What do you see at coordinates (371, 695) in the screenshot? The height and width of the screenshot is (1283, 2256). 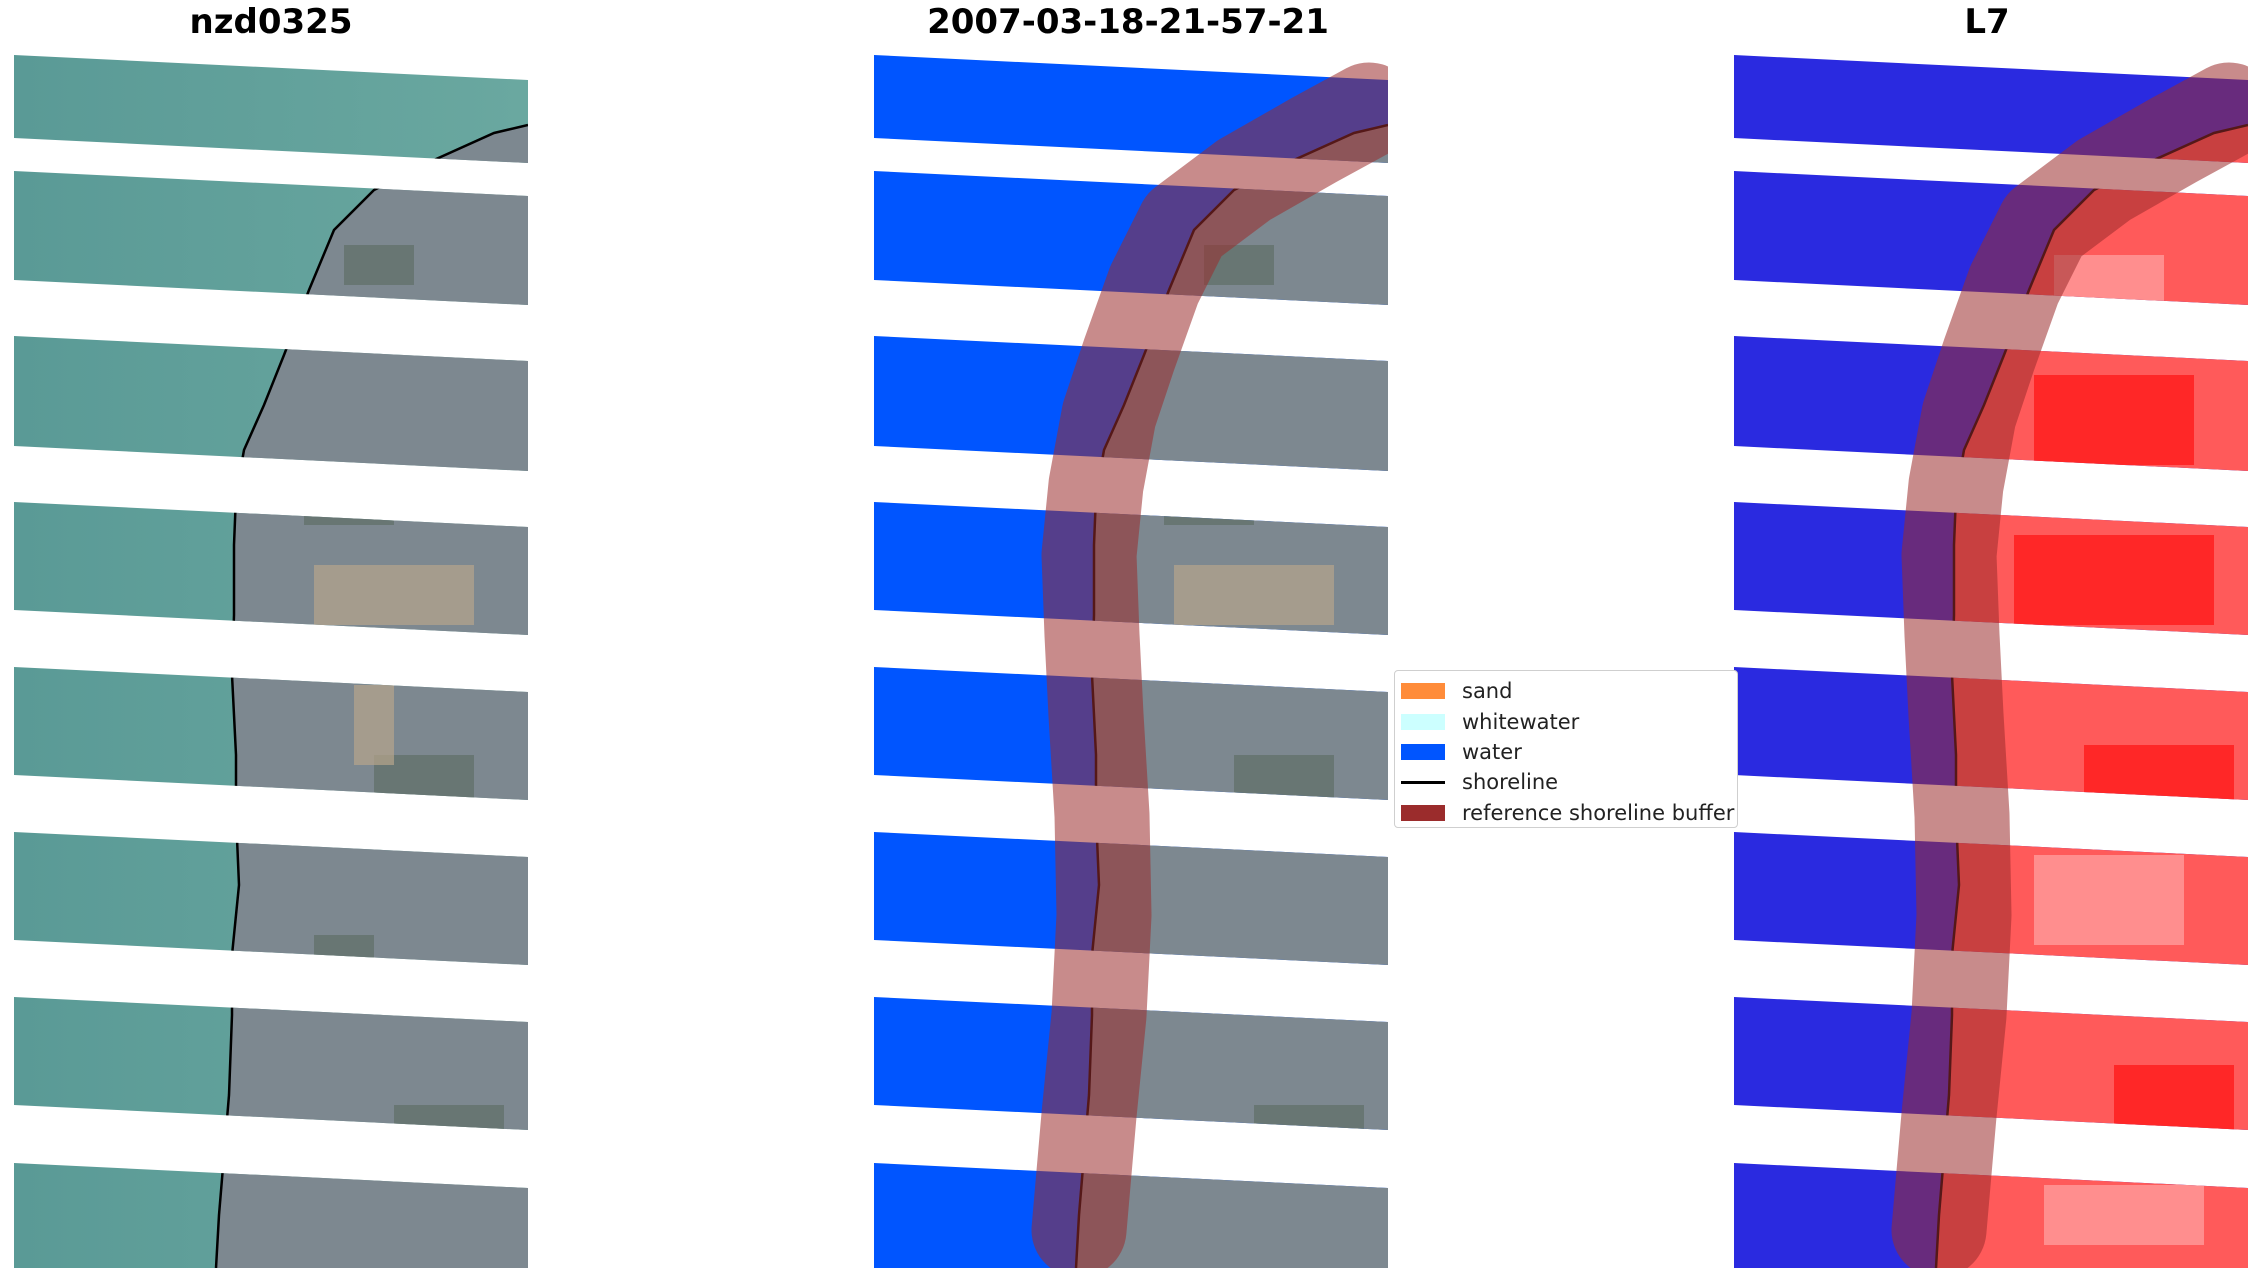 I see `shoreline` at bounding box center [371, 695].